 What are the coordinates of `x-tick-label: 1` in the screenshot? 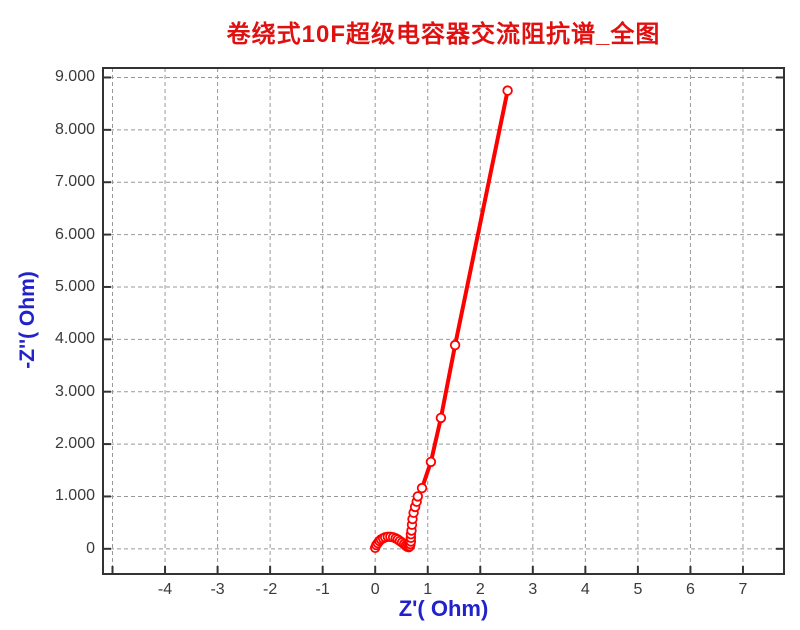 It's located at (428, 589).